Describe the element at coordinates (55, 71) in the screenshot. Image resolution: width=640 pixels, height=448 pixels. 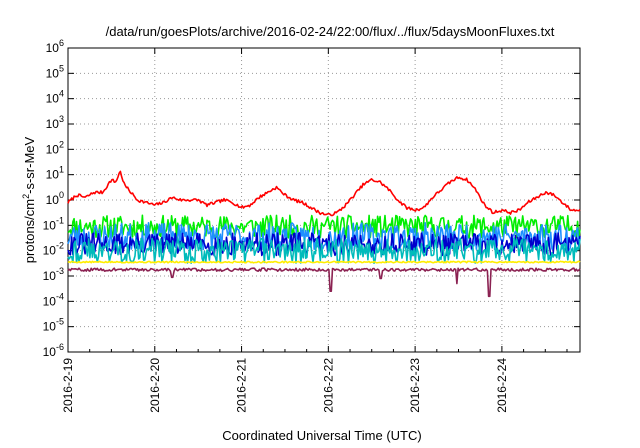
I see `y-tick-label: 10⁵` at that location.